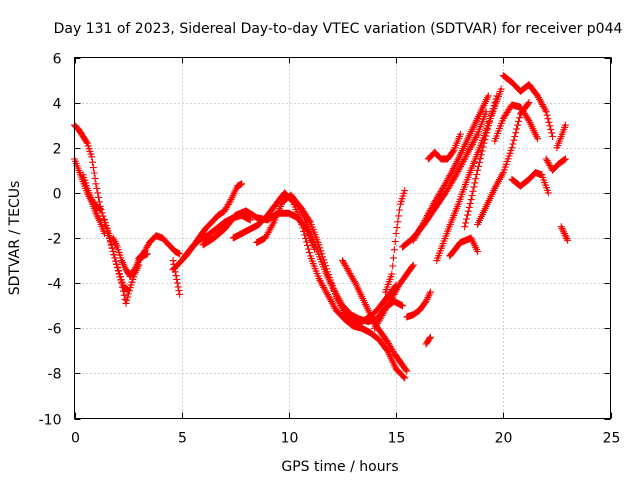 This screenshot has width=640, height=480. What do you see at coordinates (55, 330) in the screenshot?
I see `y-tick-label: -6` at bounding box center [55, 330].